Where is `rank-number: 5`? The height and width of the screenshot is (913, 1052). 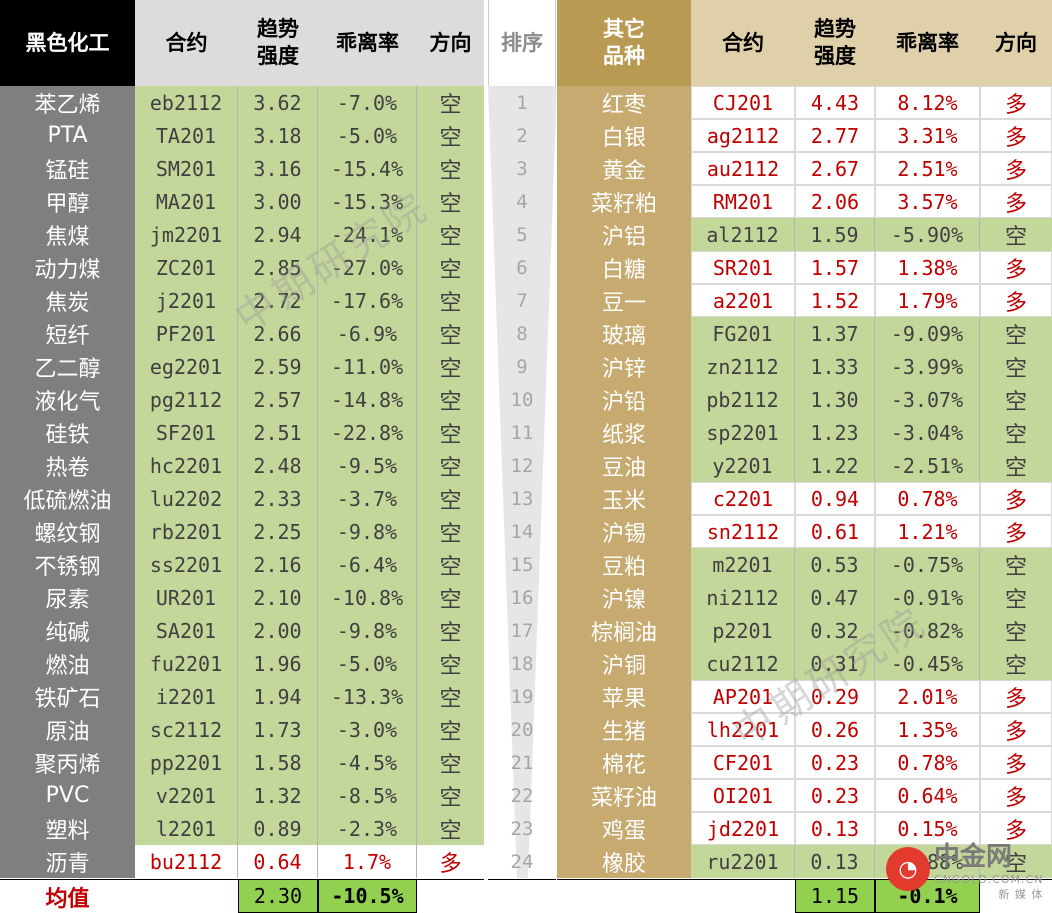
rank-number: 5 is located at coordinates (522, 234).